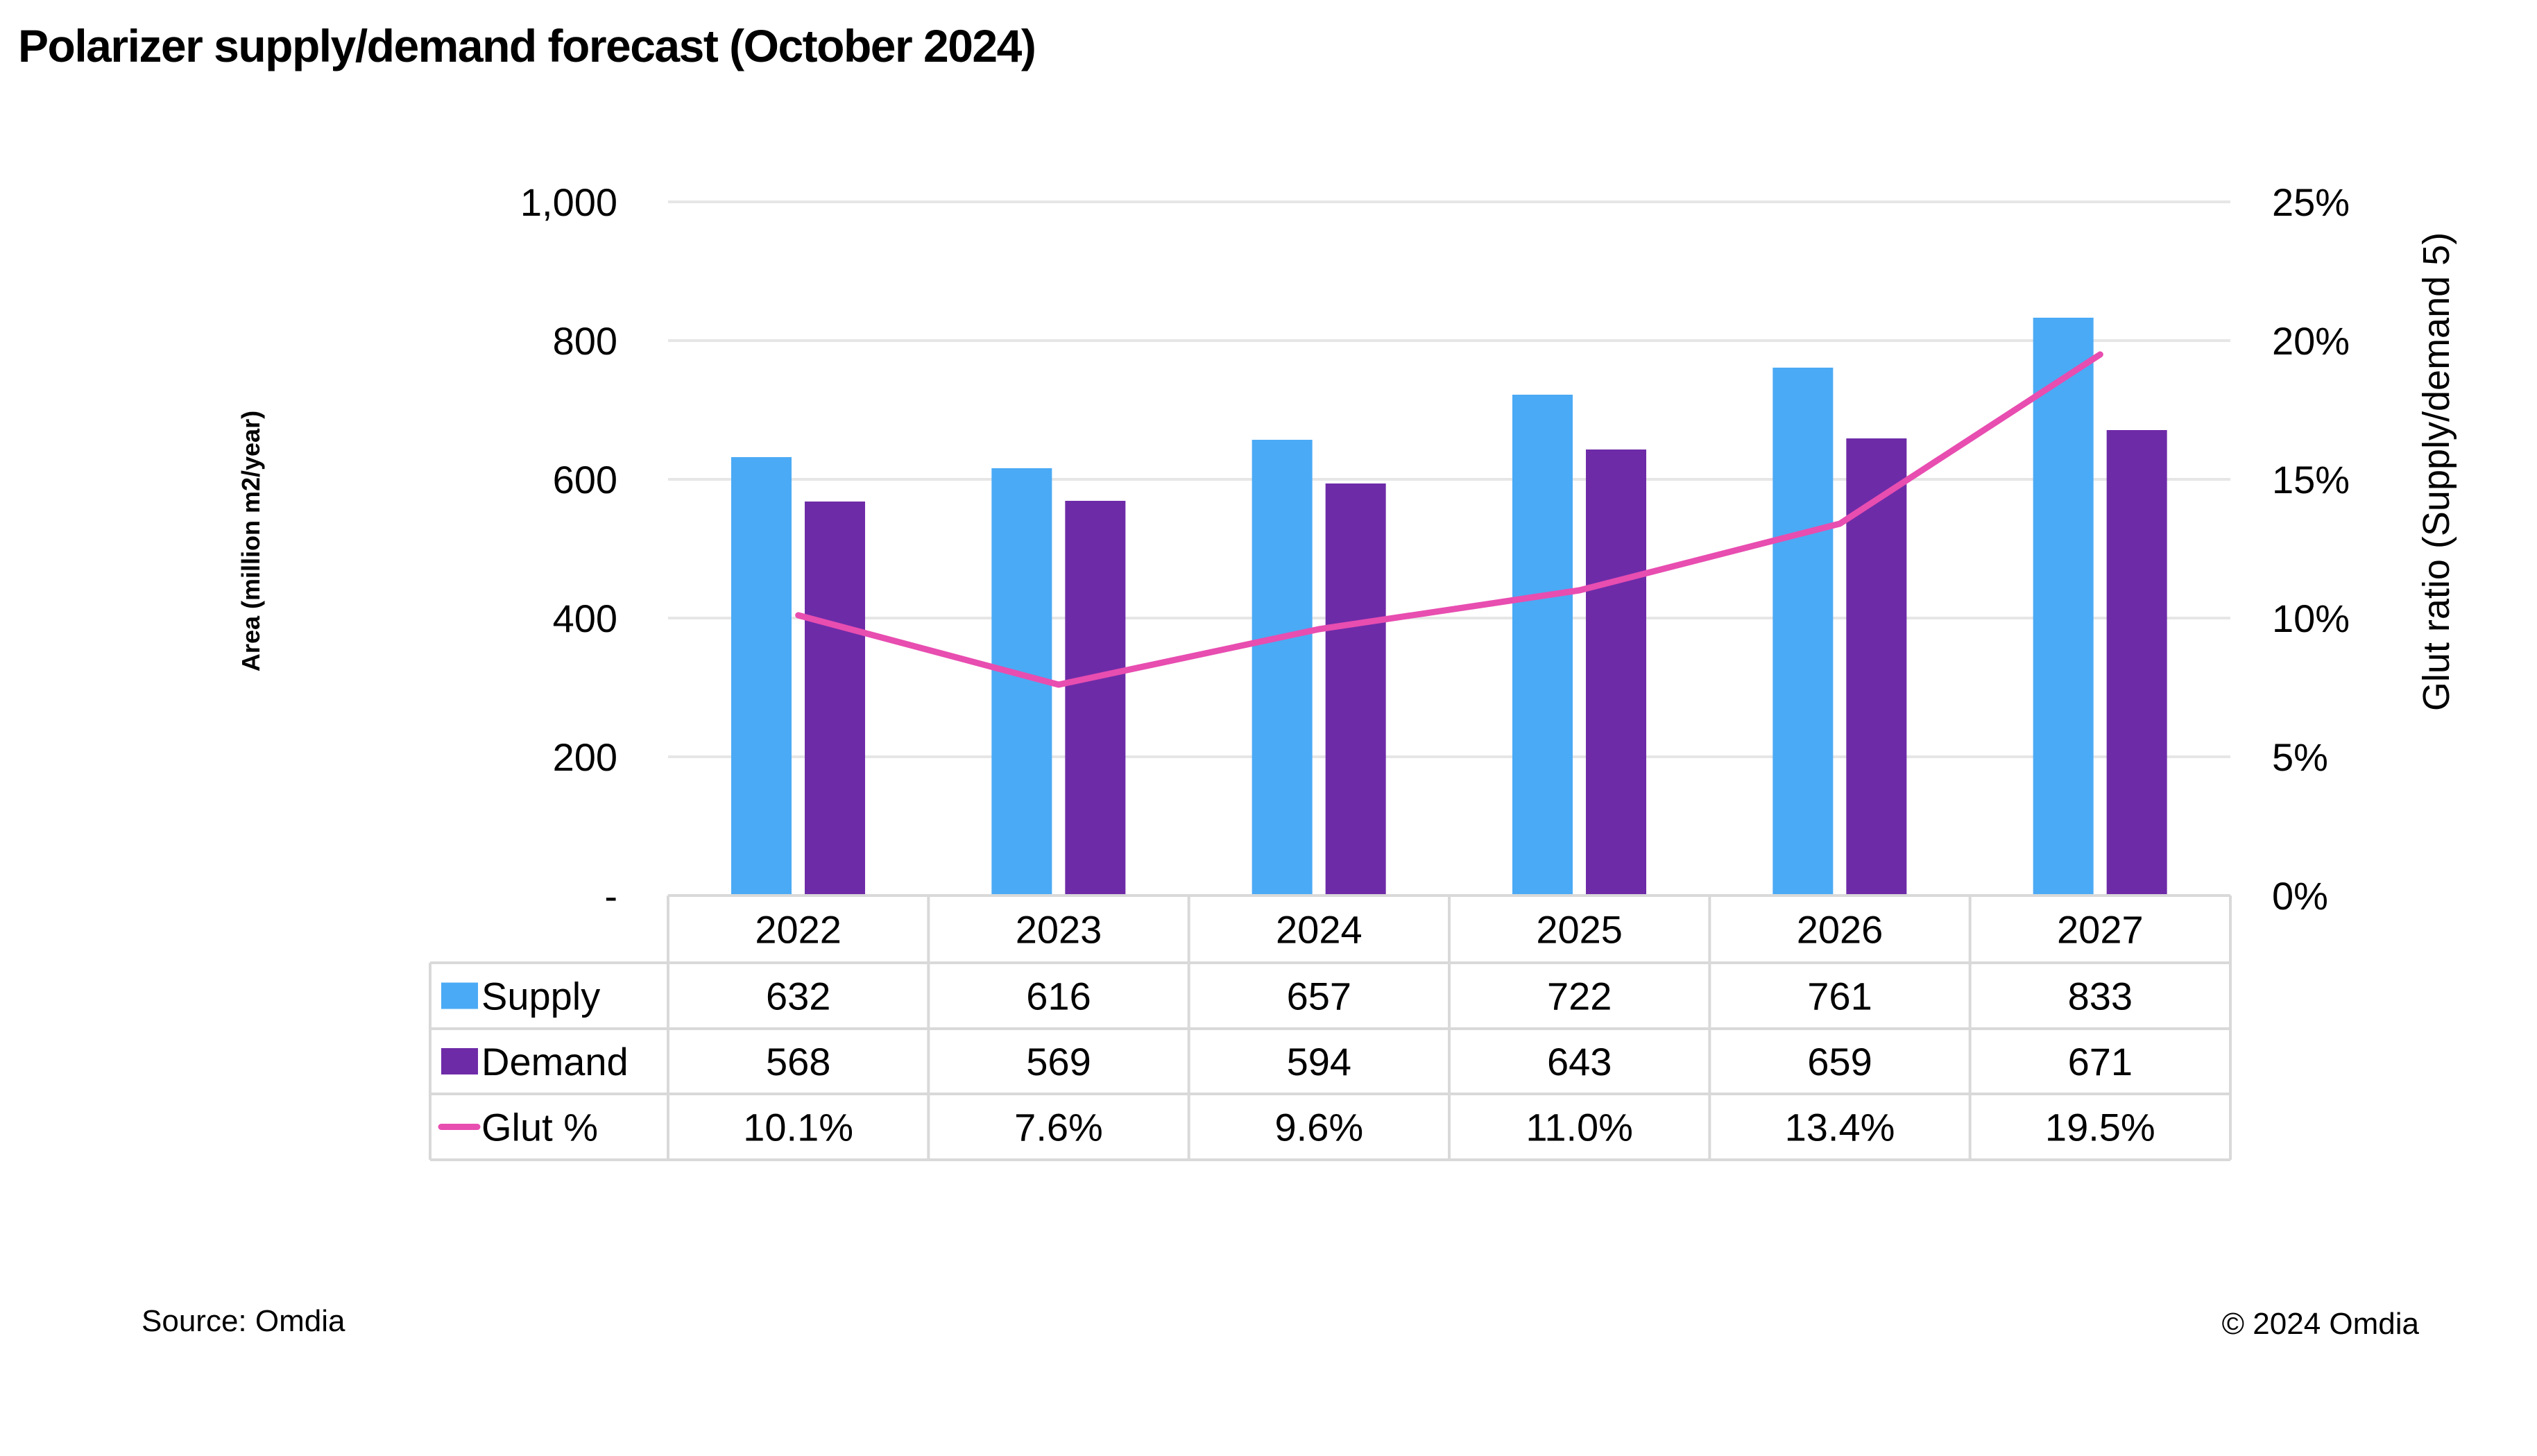  What do you see at coordinates (1580, 930) in the screenshot?
I see `table-header-2025: 2025` at bounding box center [1580, 930].